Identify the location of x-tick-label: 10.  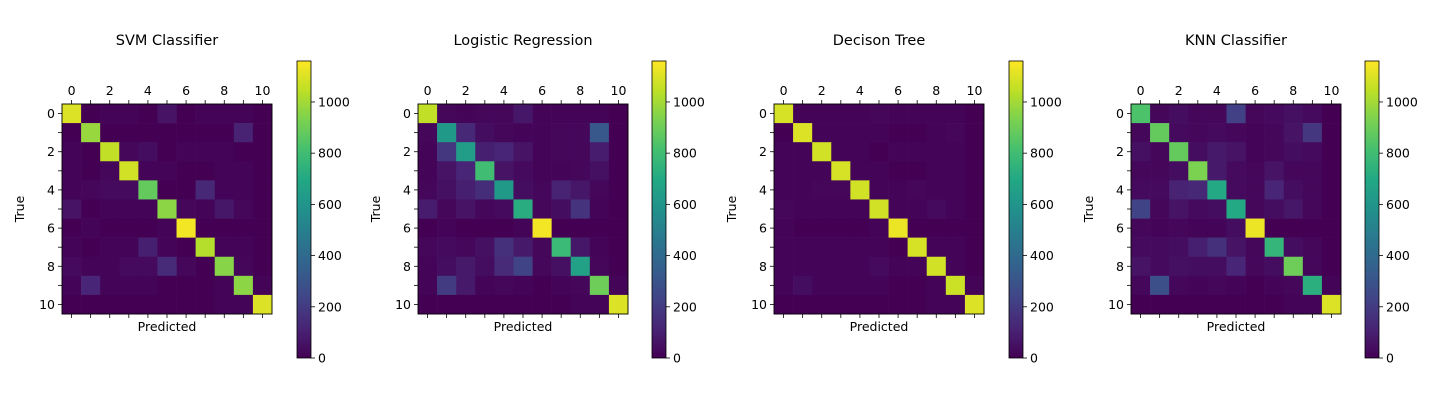
(263, 90).